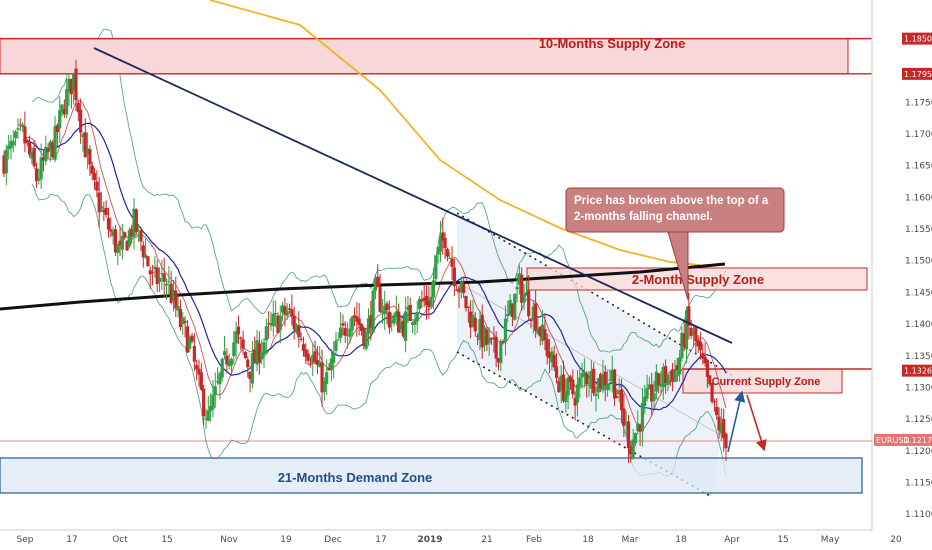 The height and width of the screenshot is (550, 932). What do you see at coordinates (643, 217) in the screenshot?
I see `annotation-line-2: 2-months falling channel.` at bounding box center [643, 217].